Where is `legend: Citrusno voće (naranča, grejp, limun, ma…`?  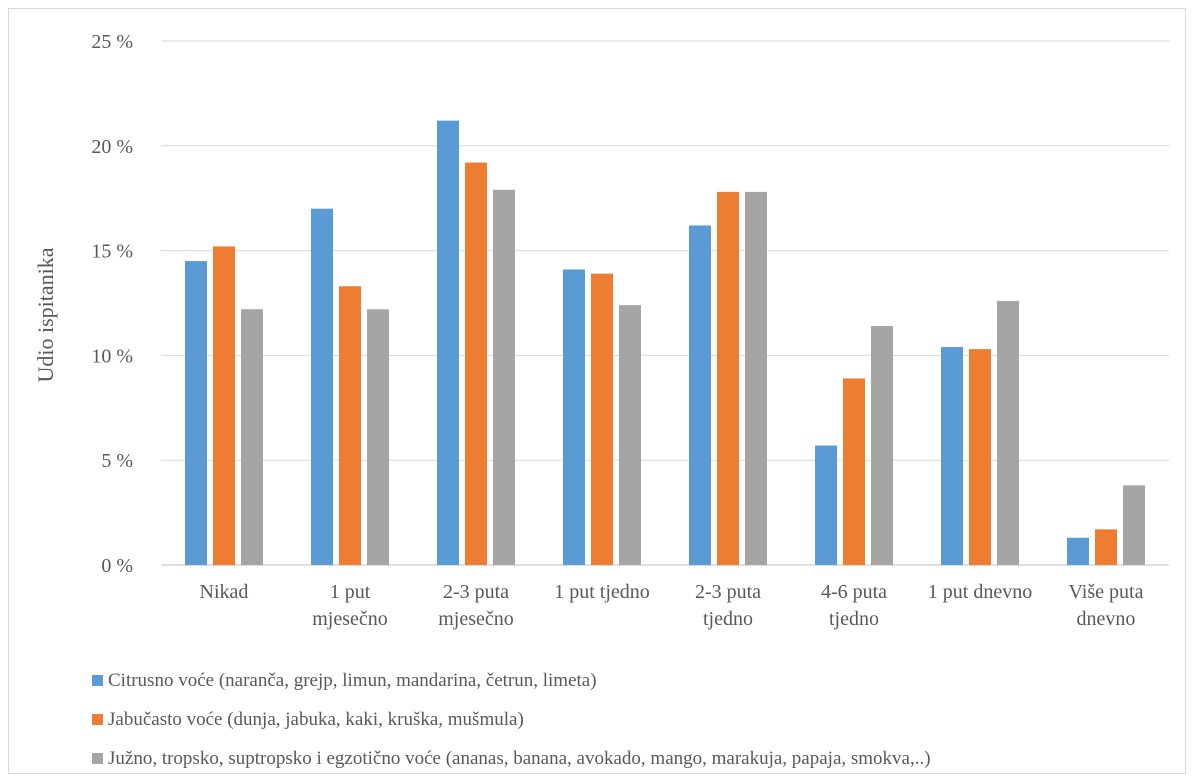 legend: Citrusno voće (naranča, grejp, limun, ma… is located at coordinates (511, 719).